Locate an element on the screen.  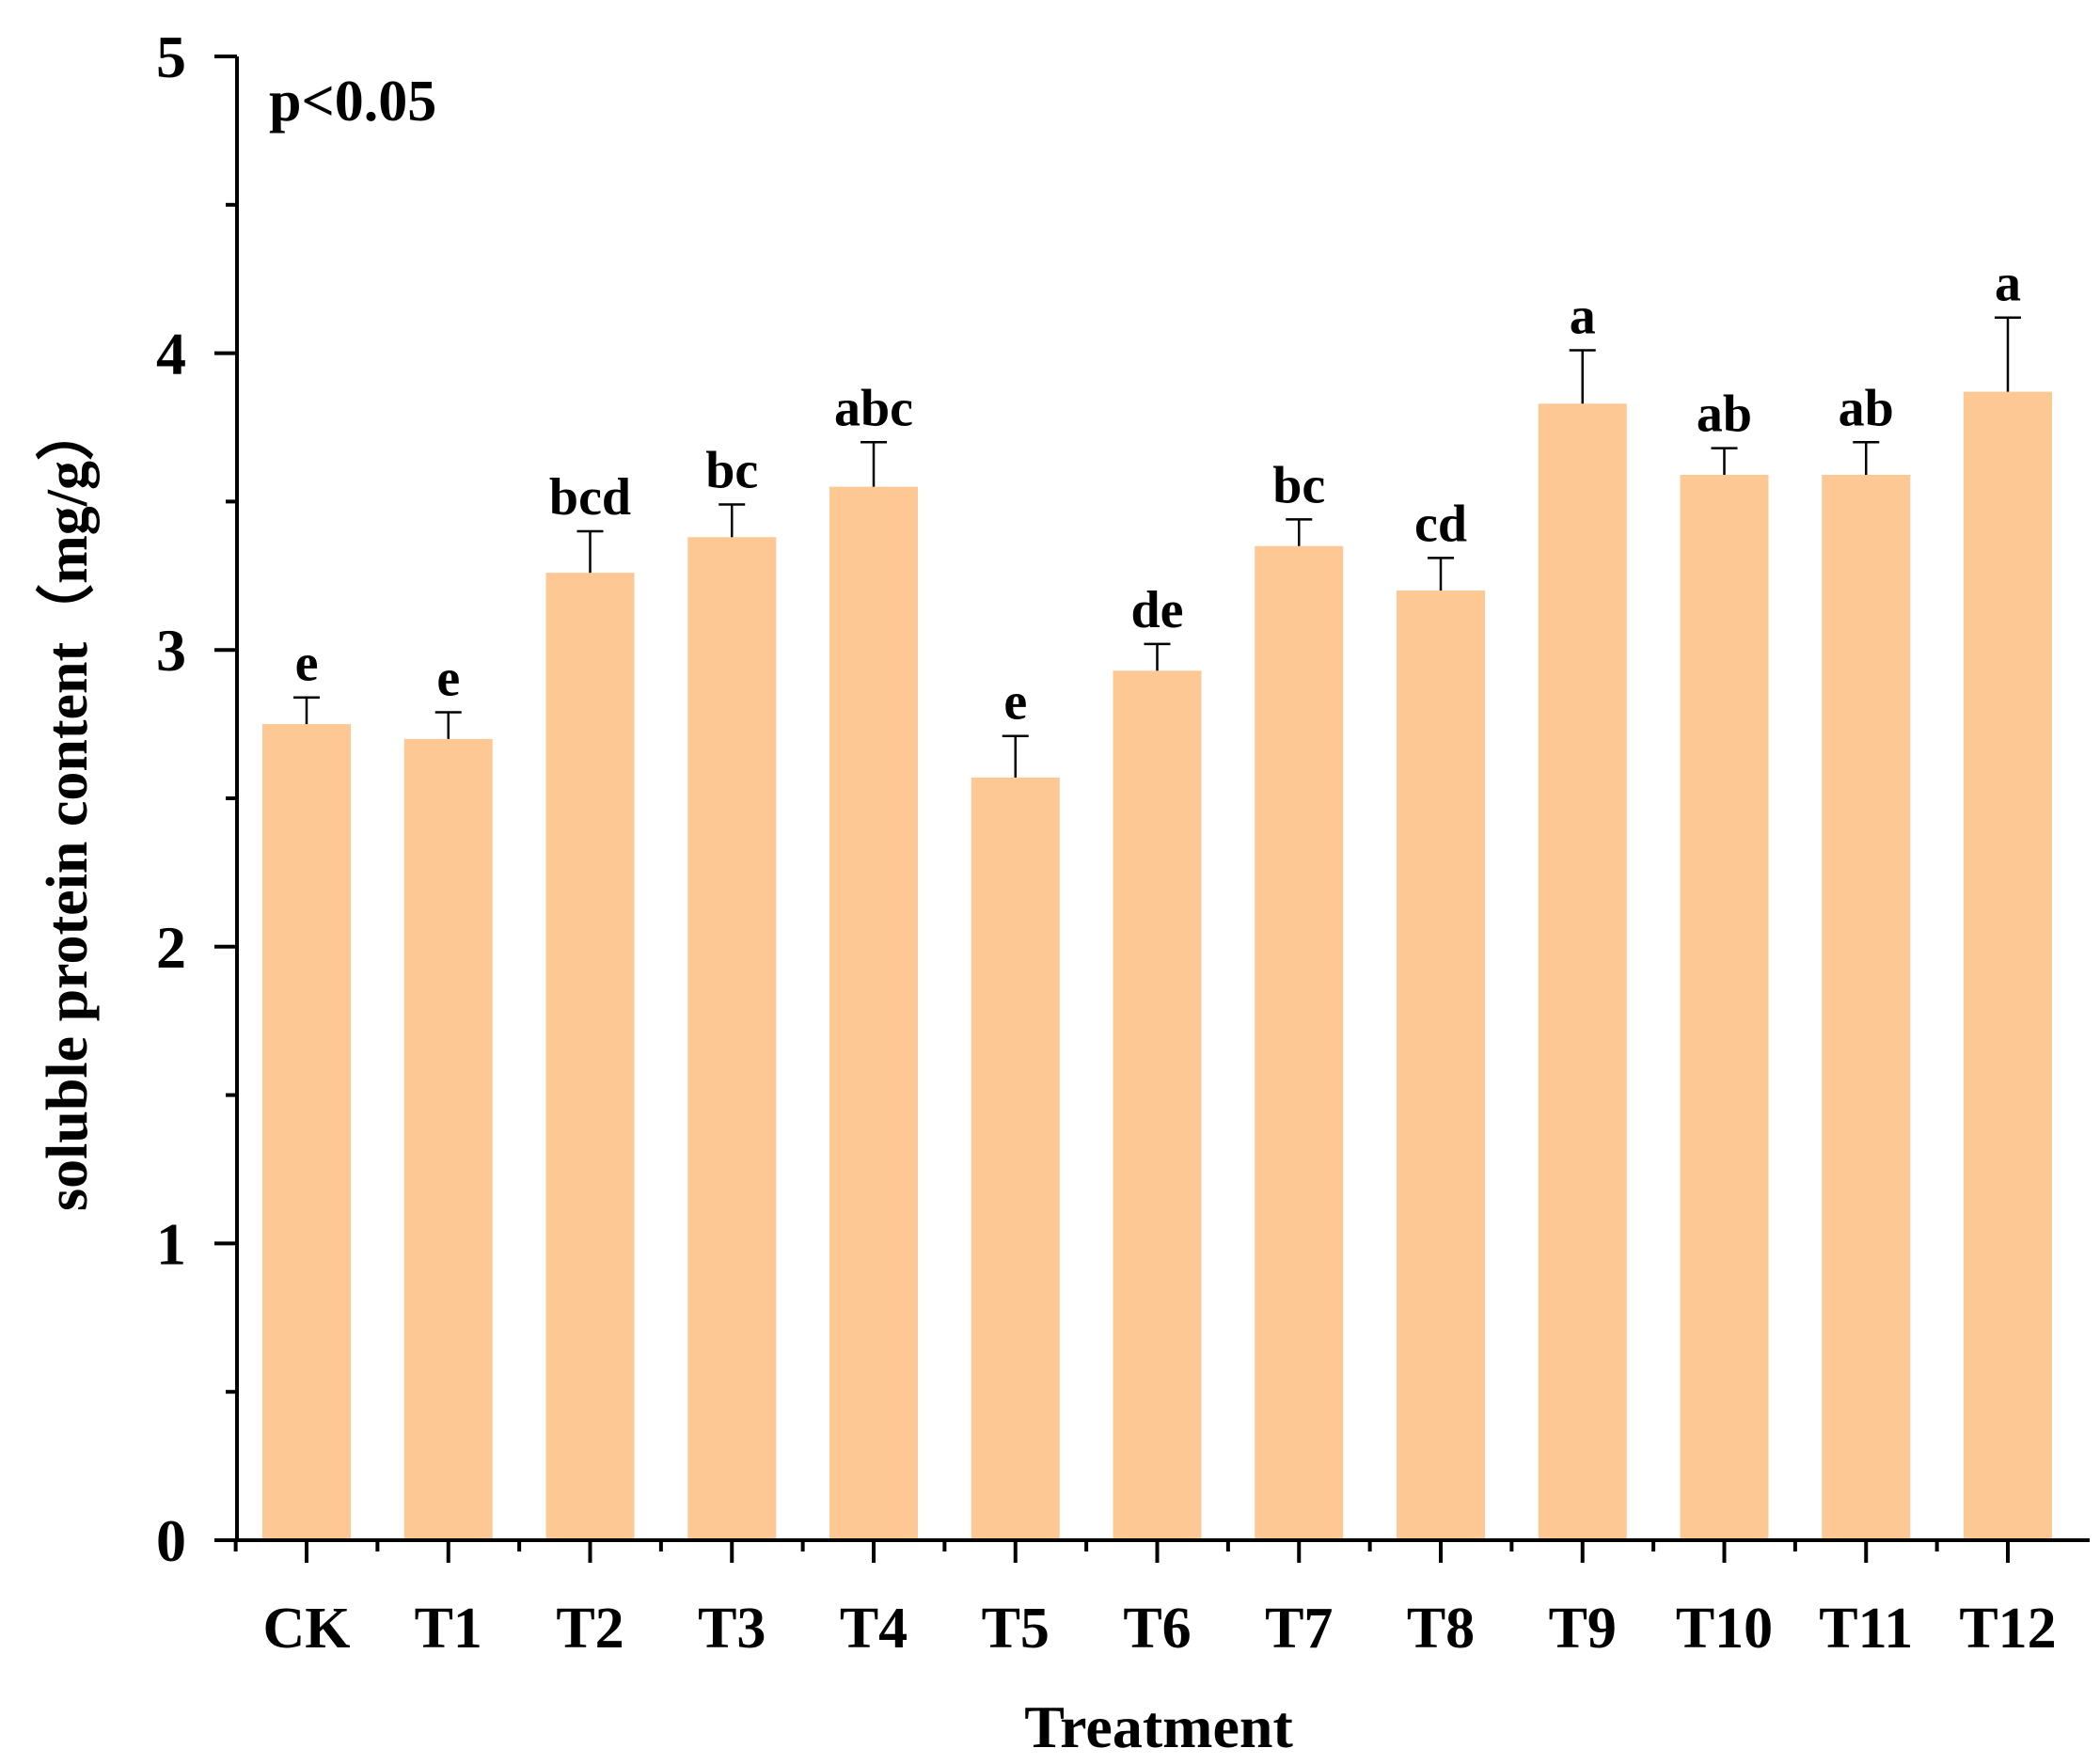
significance-letter: de is located at coordinates (1157, 610).